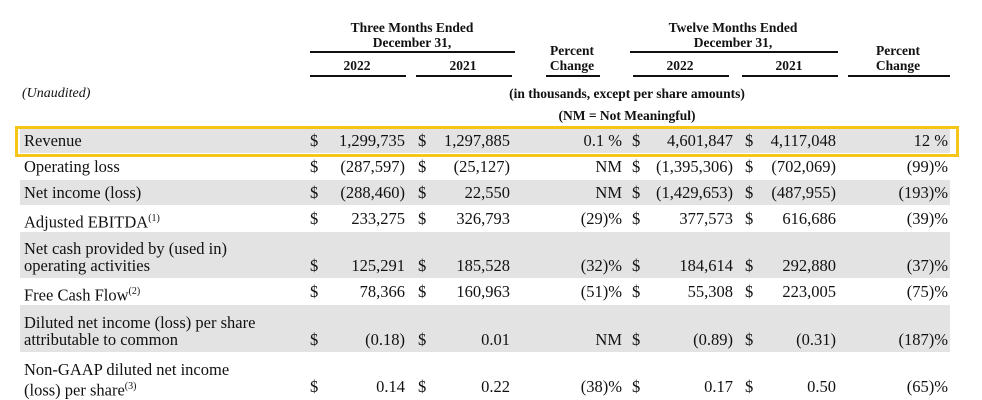 This screenshot has width=982, height=400. I want to click on amount: 326,793, so click(483, 218).